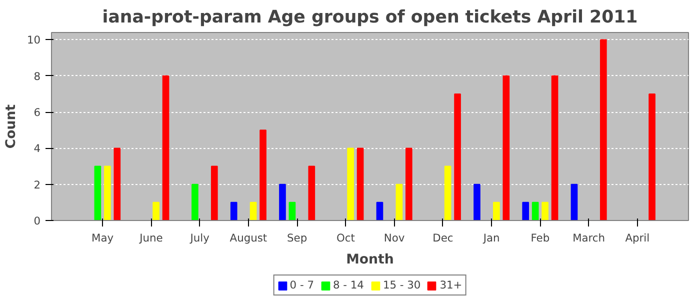 Image resolution: width=700 pixels, height=300 pixels. I want to click on y-tick-label: 8, so click(37, 76).